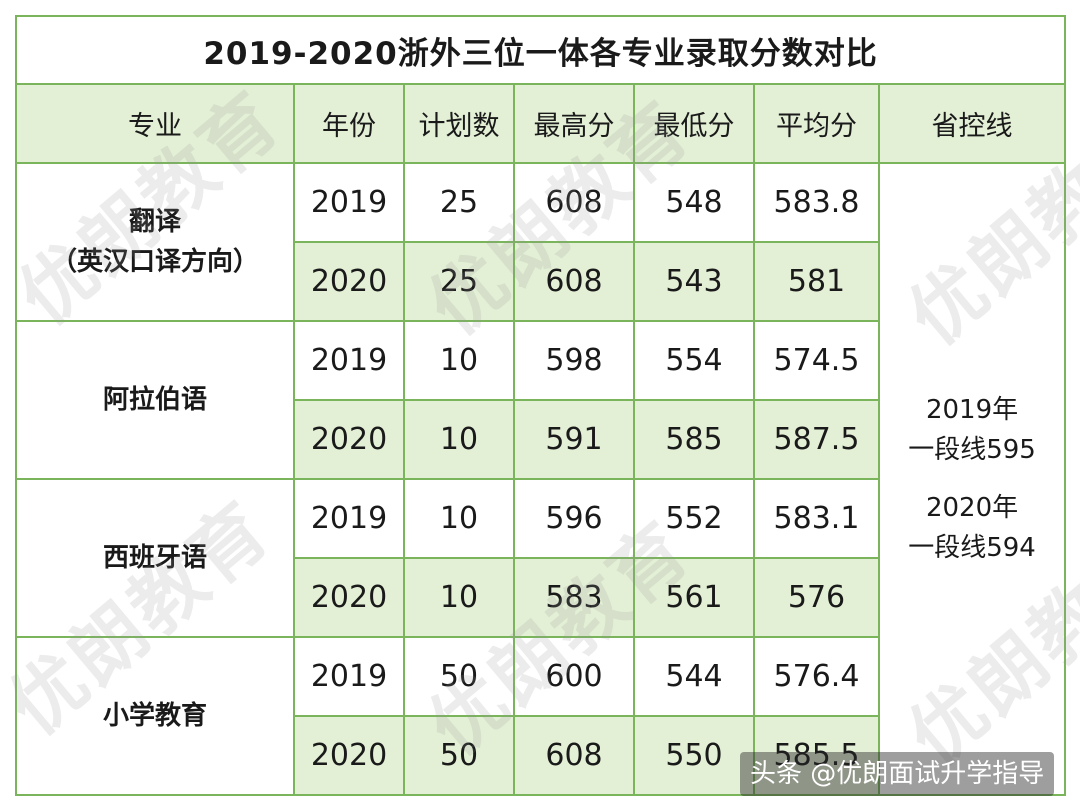 The height and width of the screenshot is (810, 1080). Describe the element at coordinates (694, 755) in the screenshot. I see `min-cell: 550` at that location.